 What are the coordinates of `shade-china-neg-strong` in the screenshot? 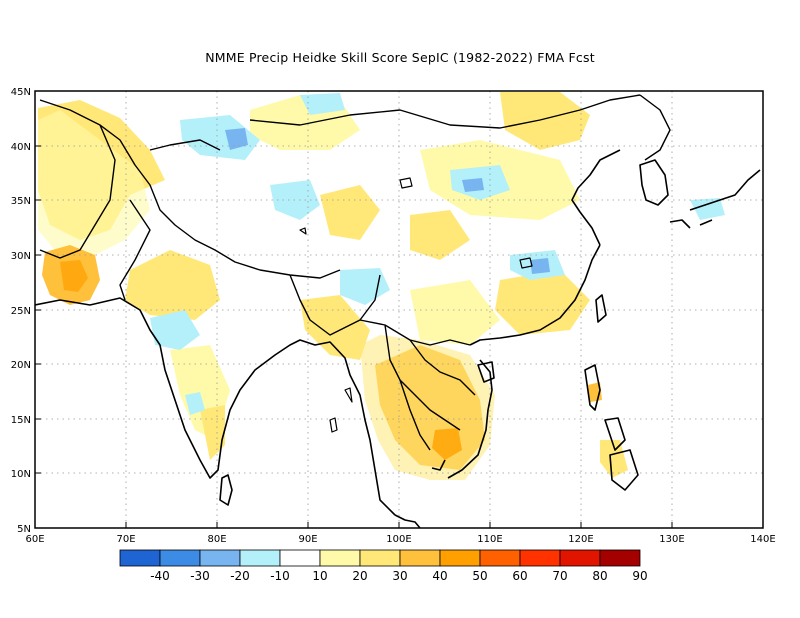 It's located at (473, 185).